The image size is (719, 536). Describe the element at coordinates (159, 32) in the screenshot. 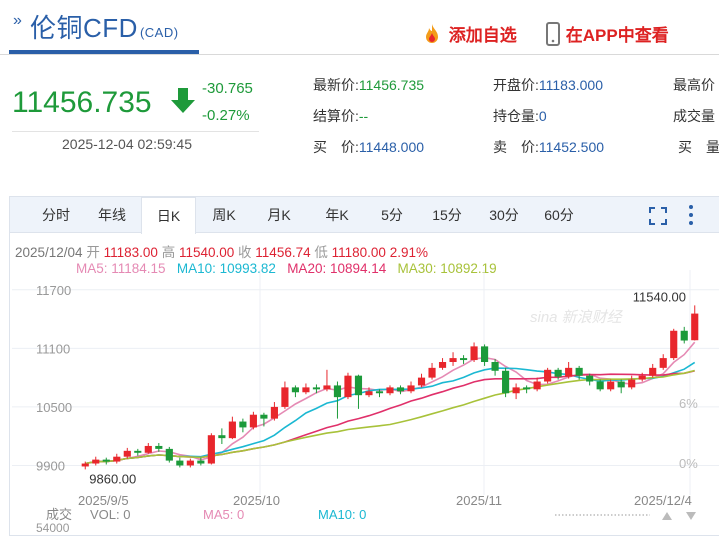

I see `title-suffix: (CAD)` at that location.